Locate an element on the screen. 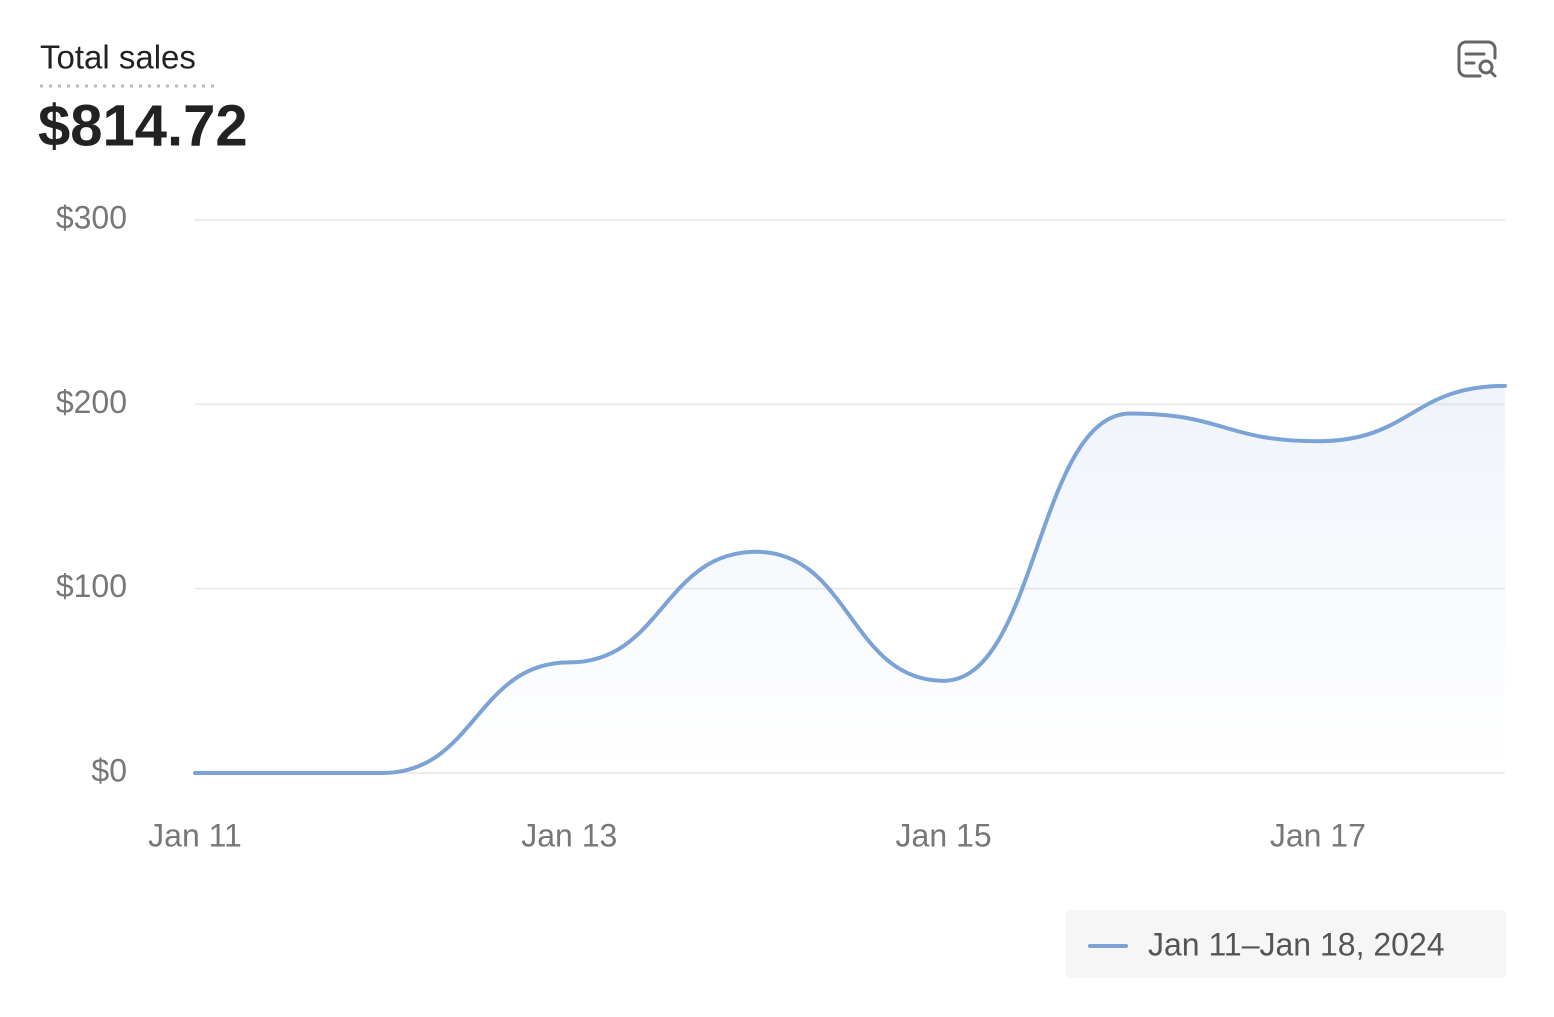  summary-value: $814.72 is located at coordinates (143, 125).